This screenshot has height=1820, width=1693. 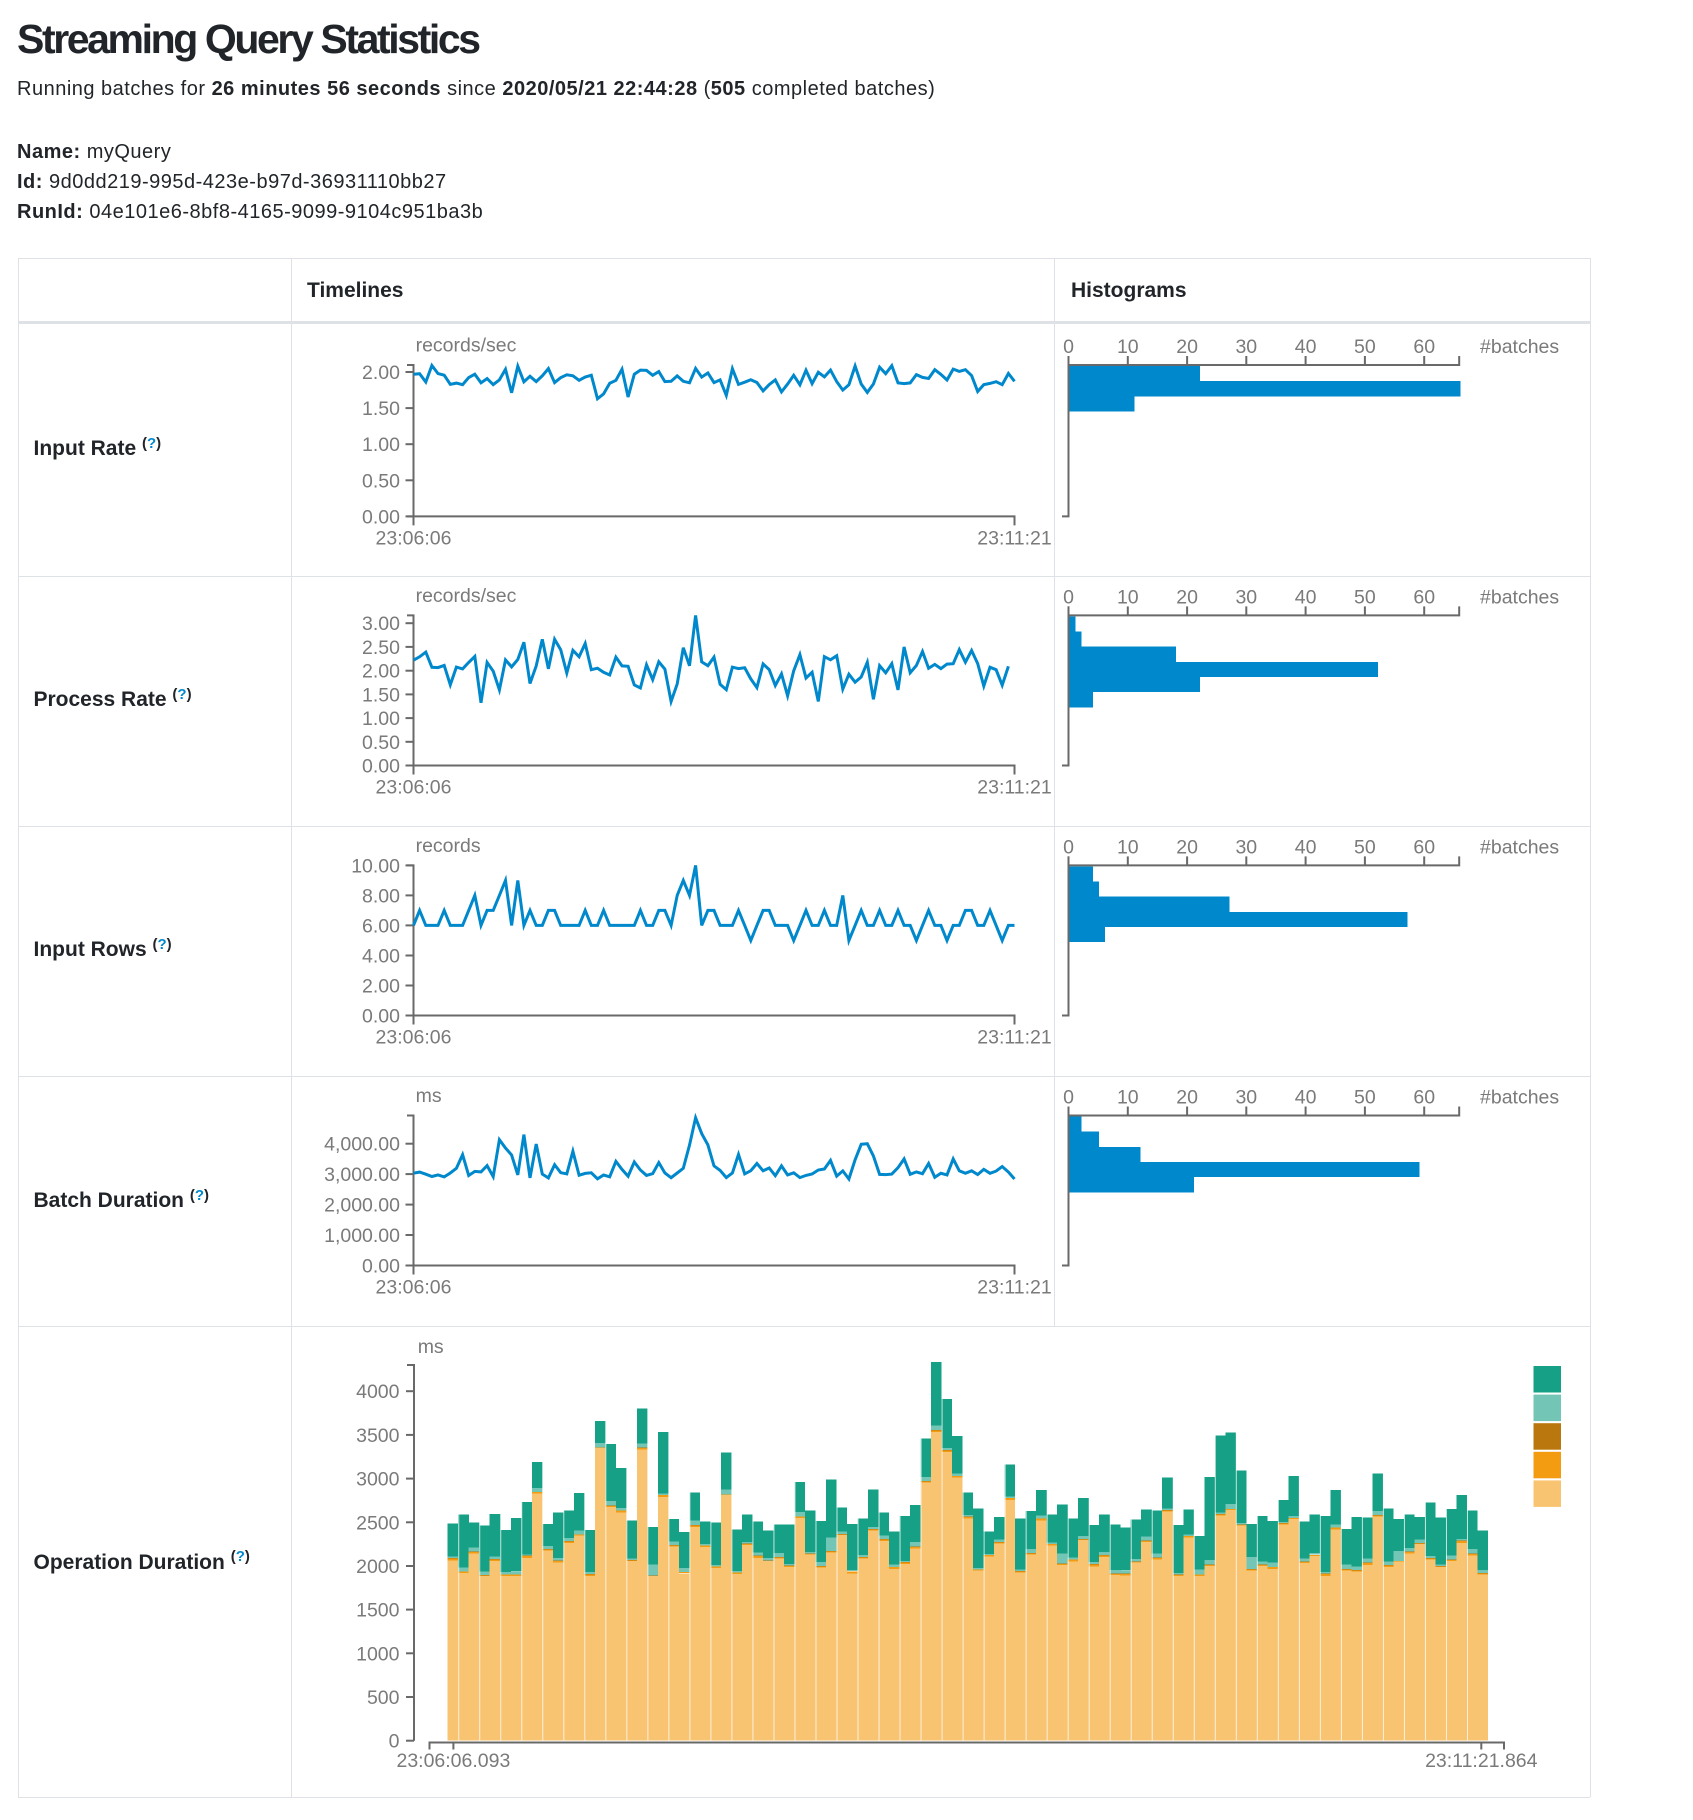 What do you see at coordinates (448, 846) in the screenshot?
I see `svg-text: records` at bounding box center [448, 846].